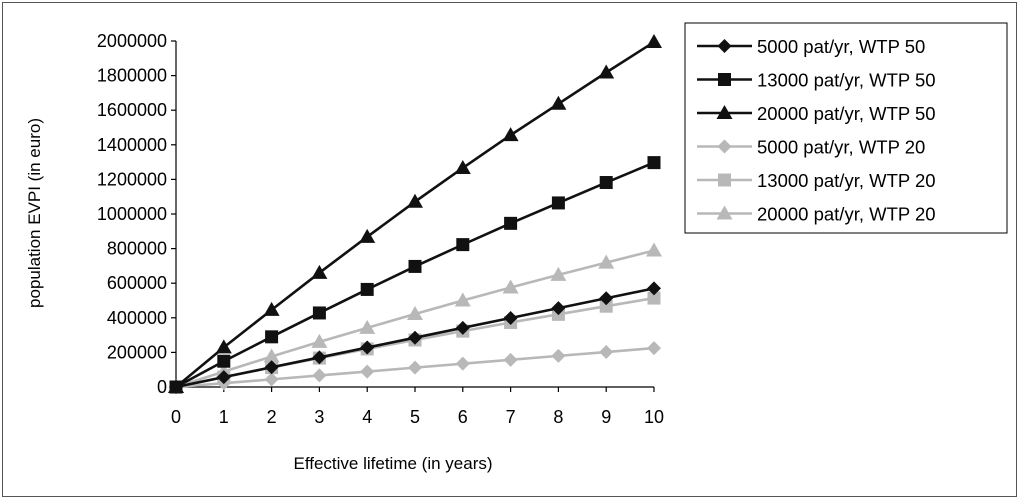  What do you see at coordinates (415, 417) in the screenshot?
I see `x-tick-label: 5` at bounding box center [415, 417].